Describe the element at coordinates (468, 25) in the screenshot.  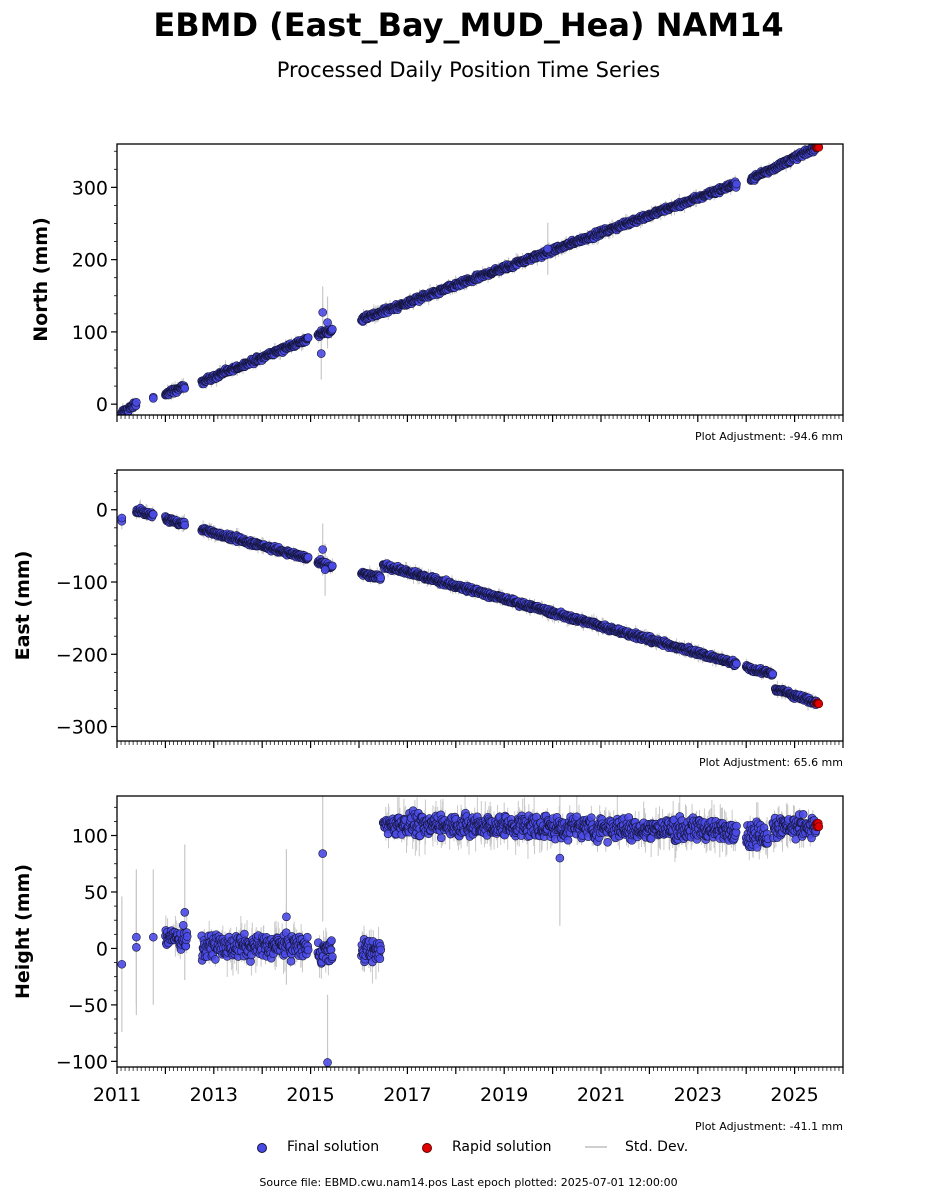
I see `chart-title: EBMD (East_Bay_MUD_Hea) NAM14` at that location.